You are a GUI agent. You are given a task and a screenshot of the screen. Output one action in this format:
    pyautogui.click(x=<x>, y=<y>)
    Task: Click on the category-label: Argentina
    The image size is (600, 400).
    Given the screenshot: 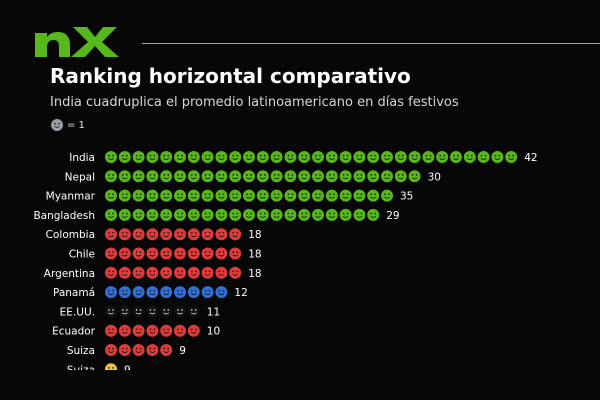 What is the action you would take?
    pyautogui.click(x=69, y=274)
    